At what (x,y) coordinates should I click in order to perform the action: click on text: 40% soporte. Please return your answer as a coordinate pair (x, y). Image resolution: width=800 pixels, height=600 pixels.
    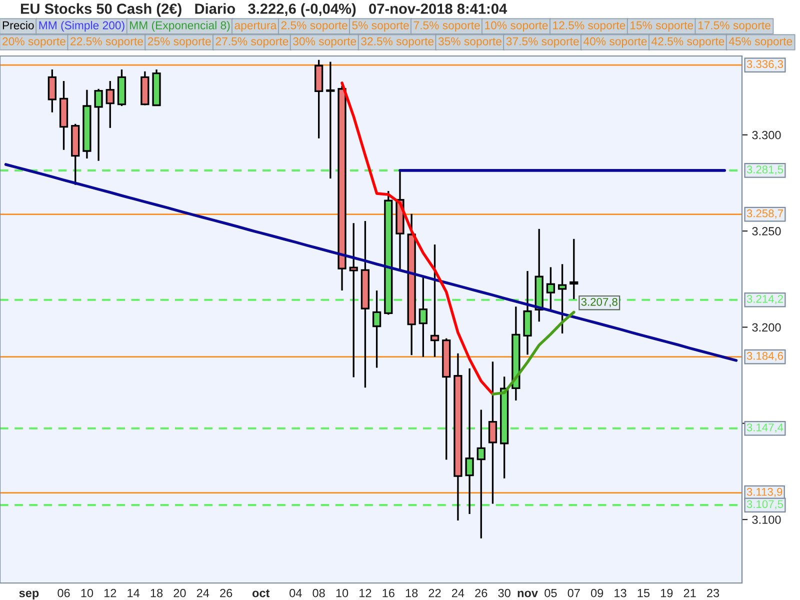
    Looking at the image, I should click on (615, 42).